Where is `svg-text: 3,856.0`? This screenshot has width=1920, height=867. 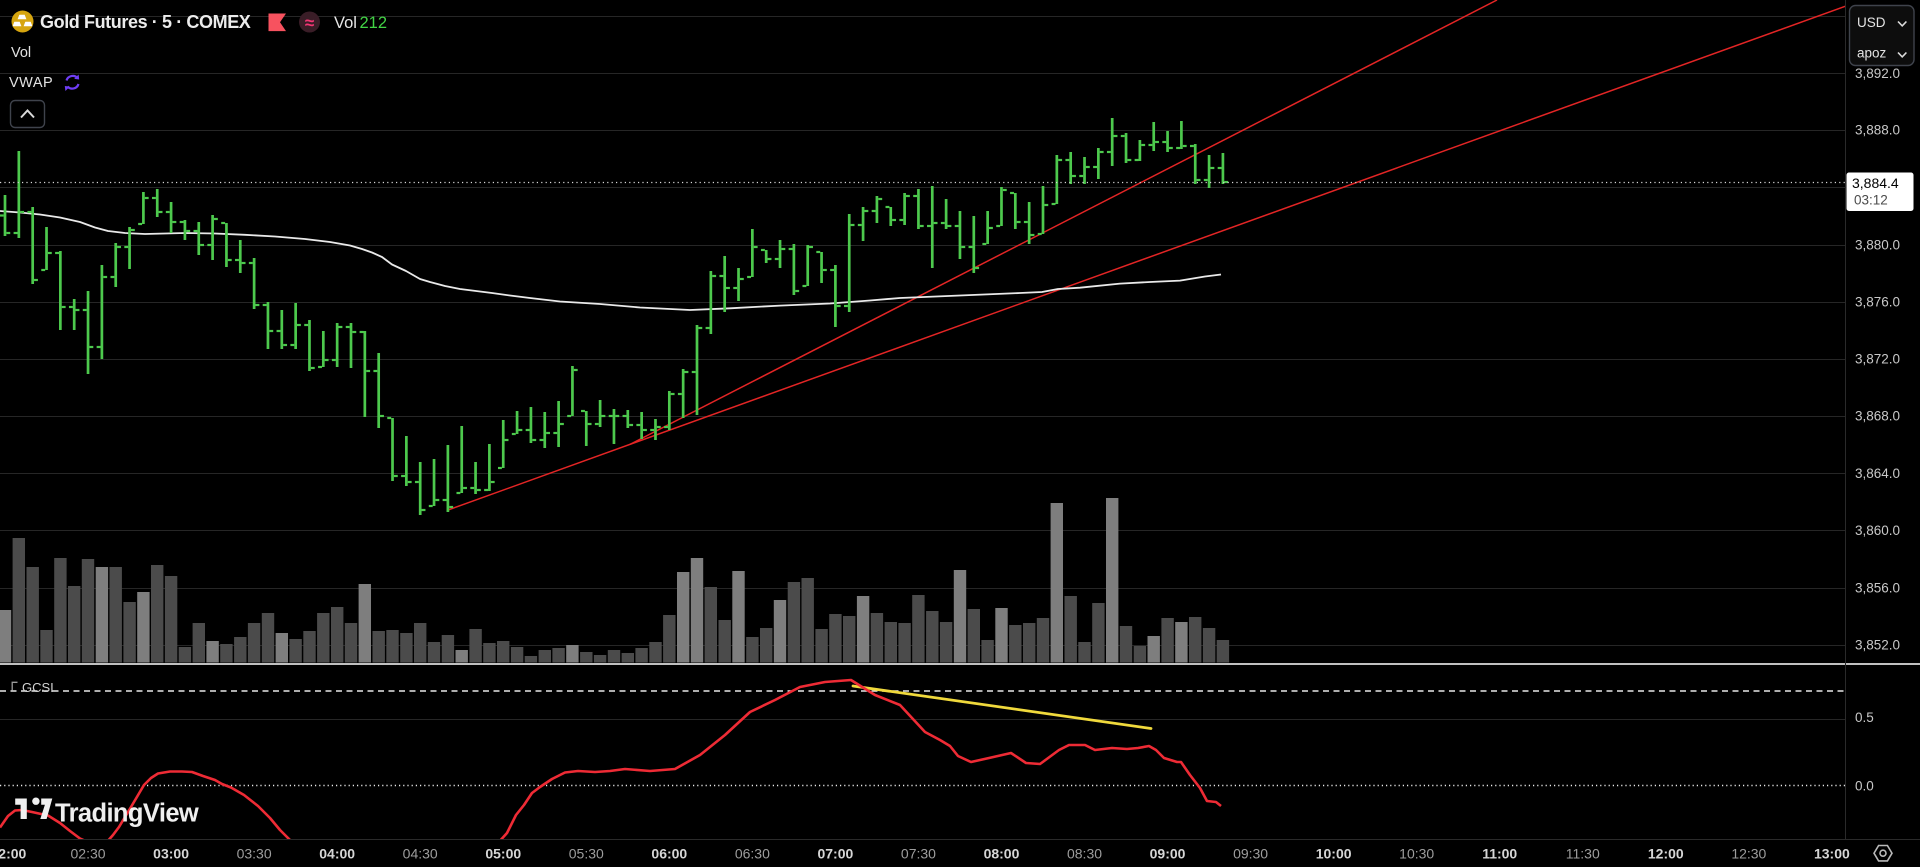 svg-text: 3,856.0 is located at coordinates (1877, 587).